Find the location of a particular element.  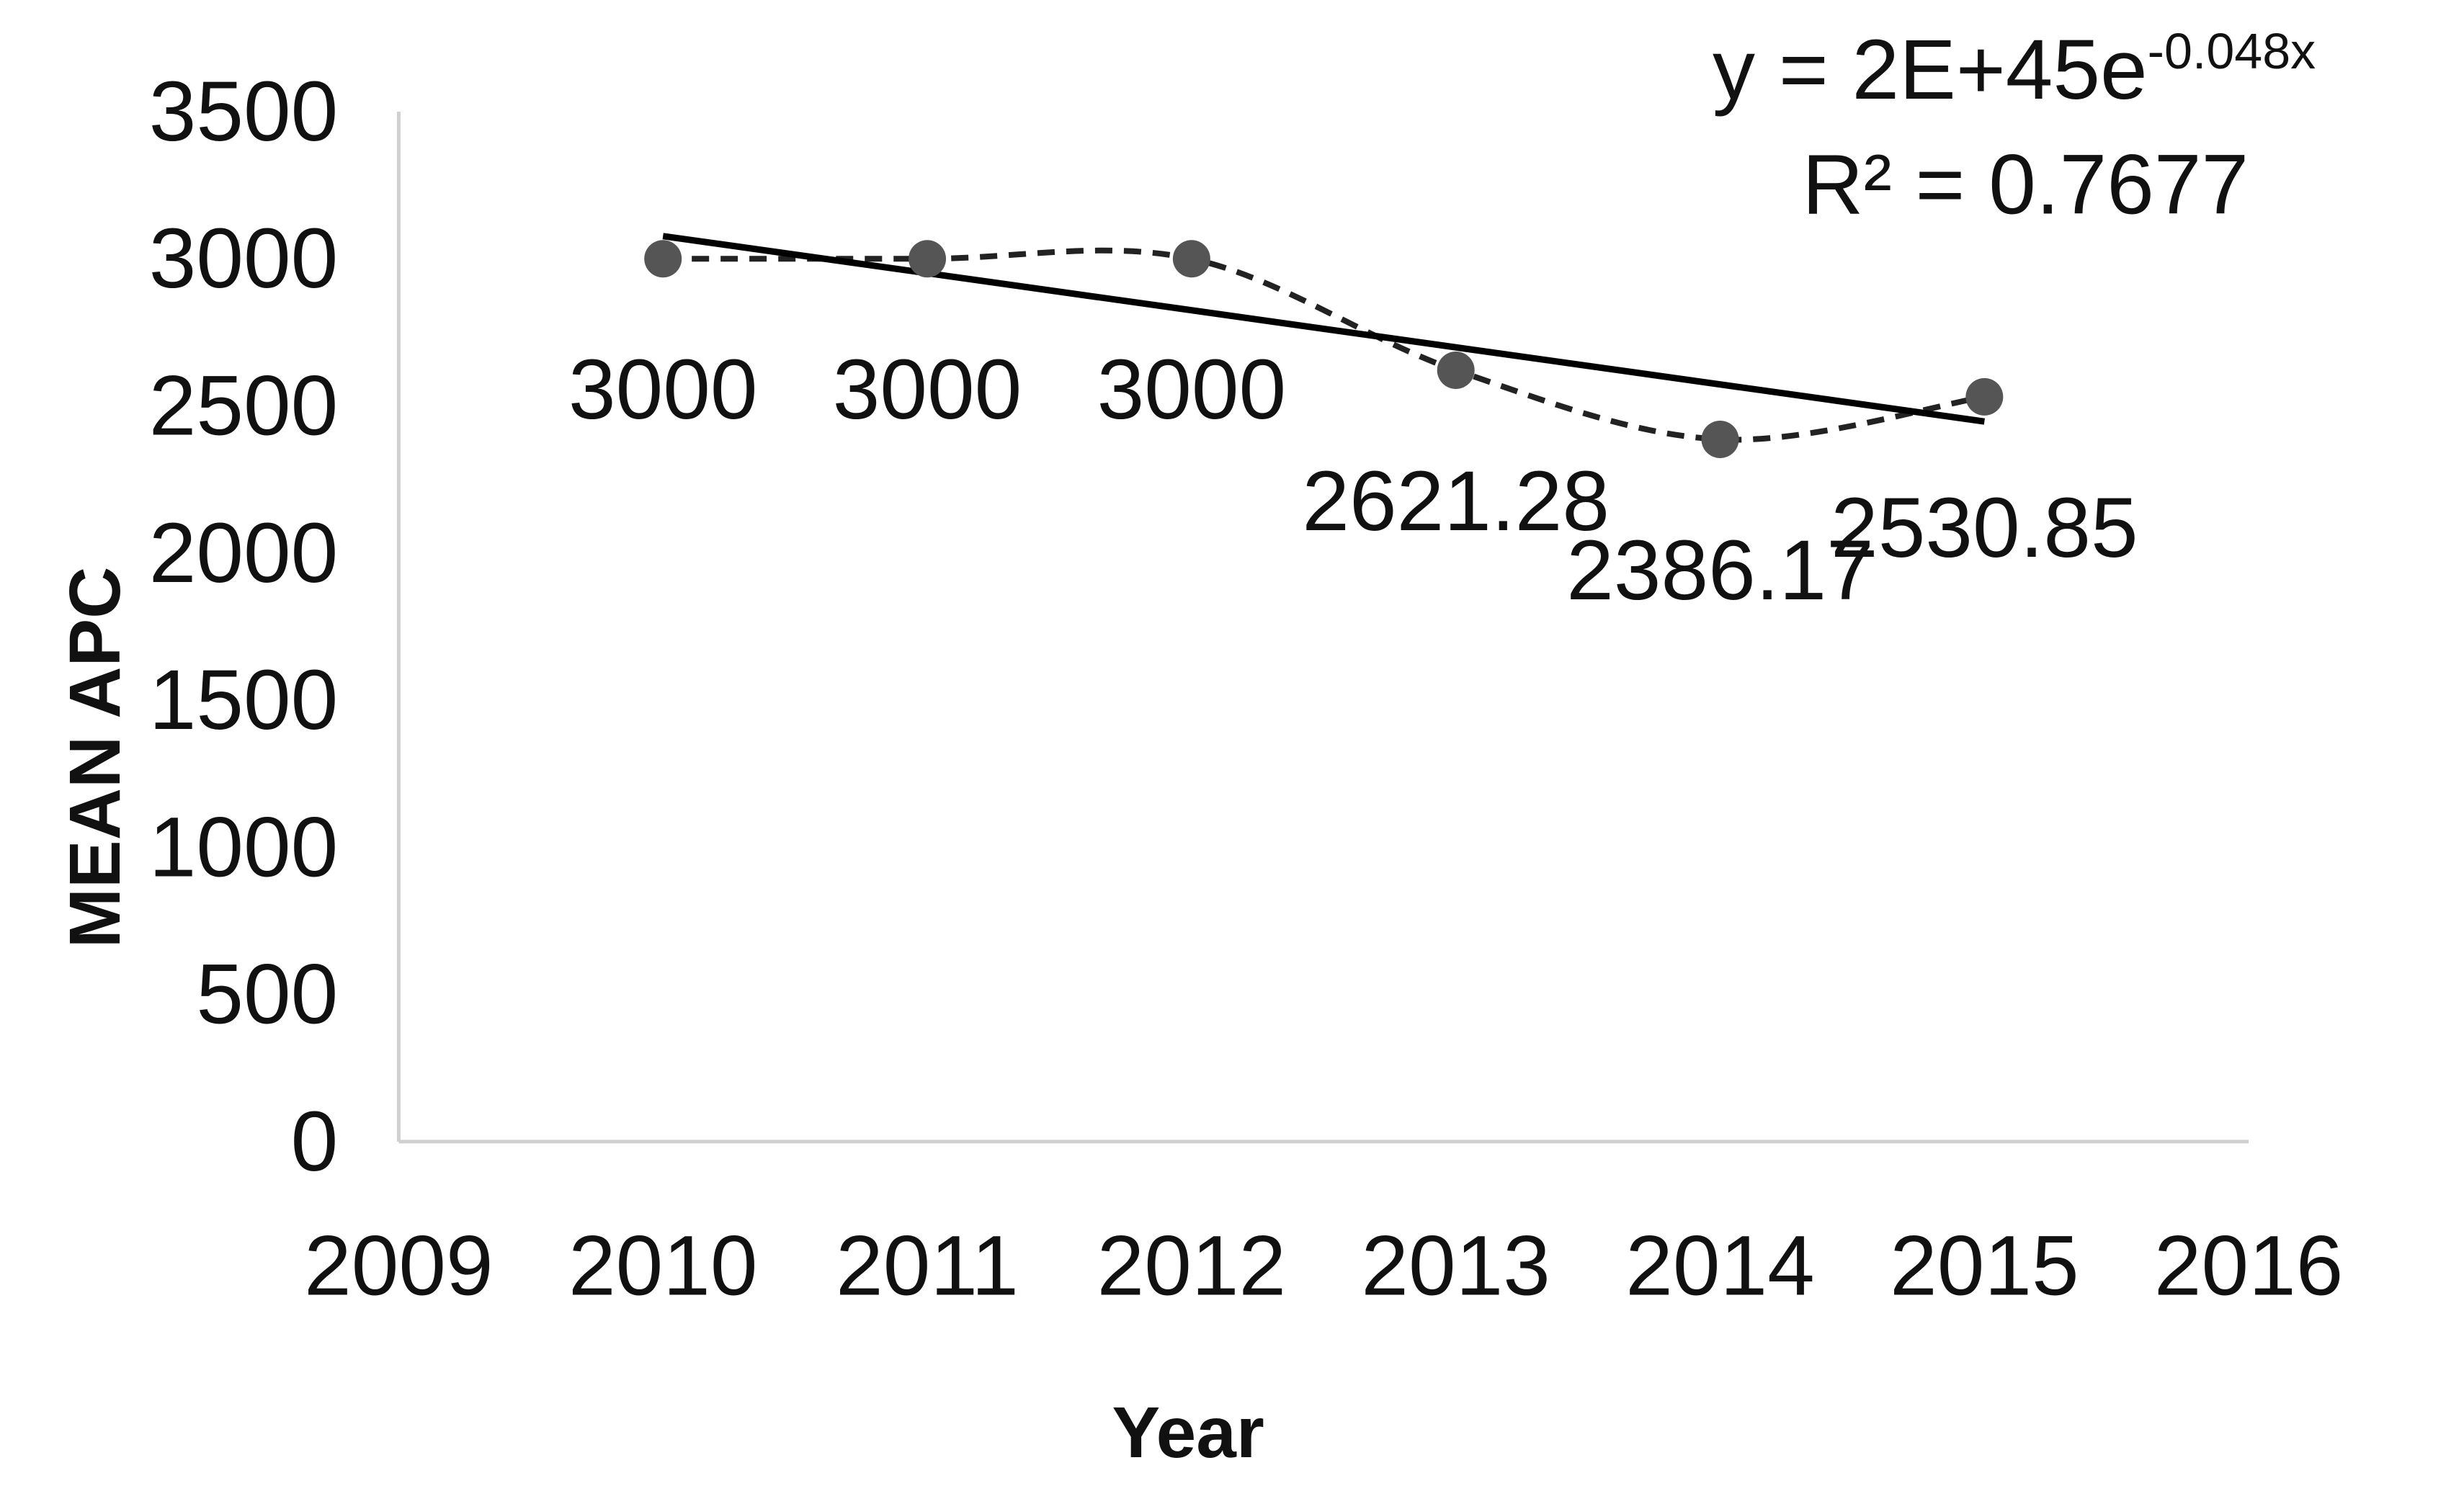

data-points is located at coordinates (1324, 349).